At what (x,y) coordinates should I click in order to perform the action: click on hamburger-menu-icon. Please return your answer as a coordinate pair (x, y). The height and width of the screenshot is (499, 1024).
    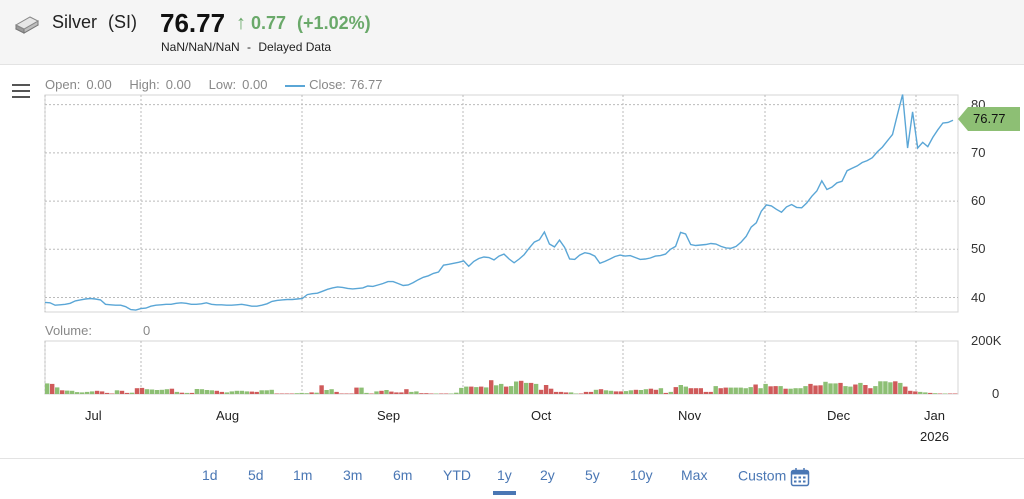
    Looking at the image, I should click on (21, 91).